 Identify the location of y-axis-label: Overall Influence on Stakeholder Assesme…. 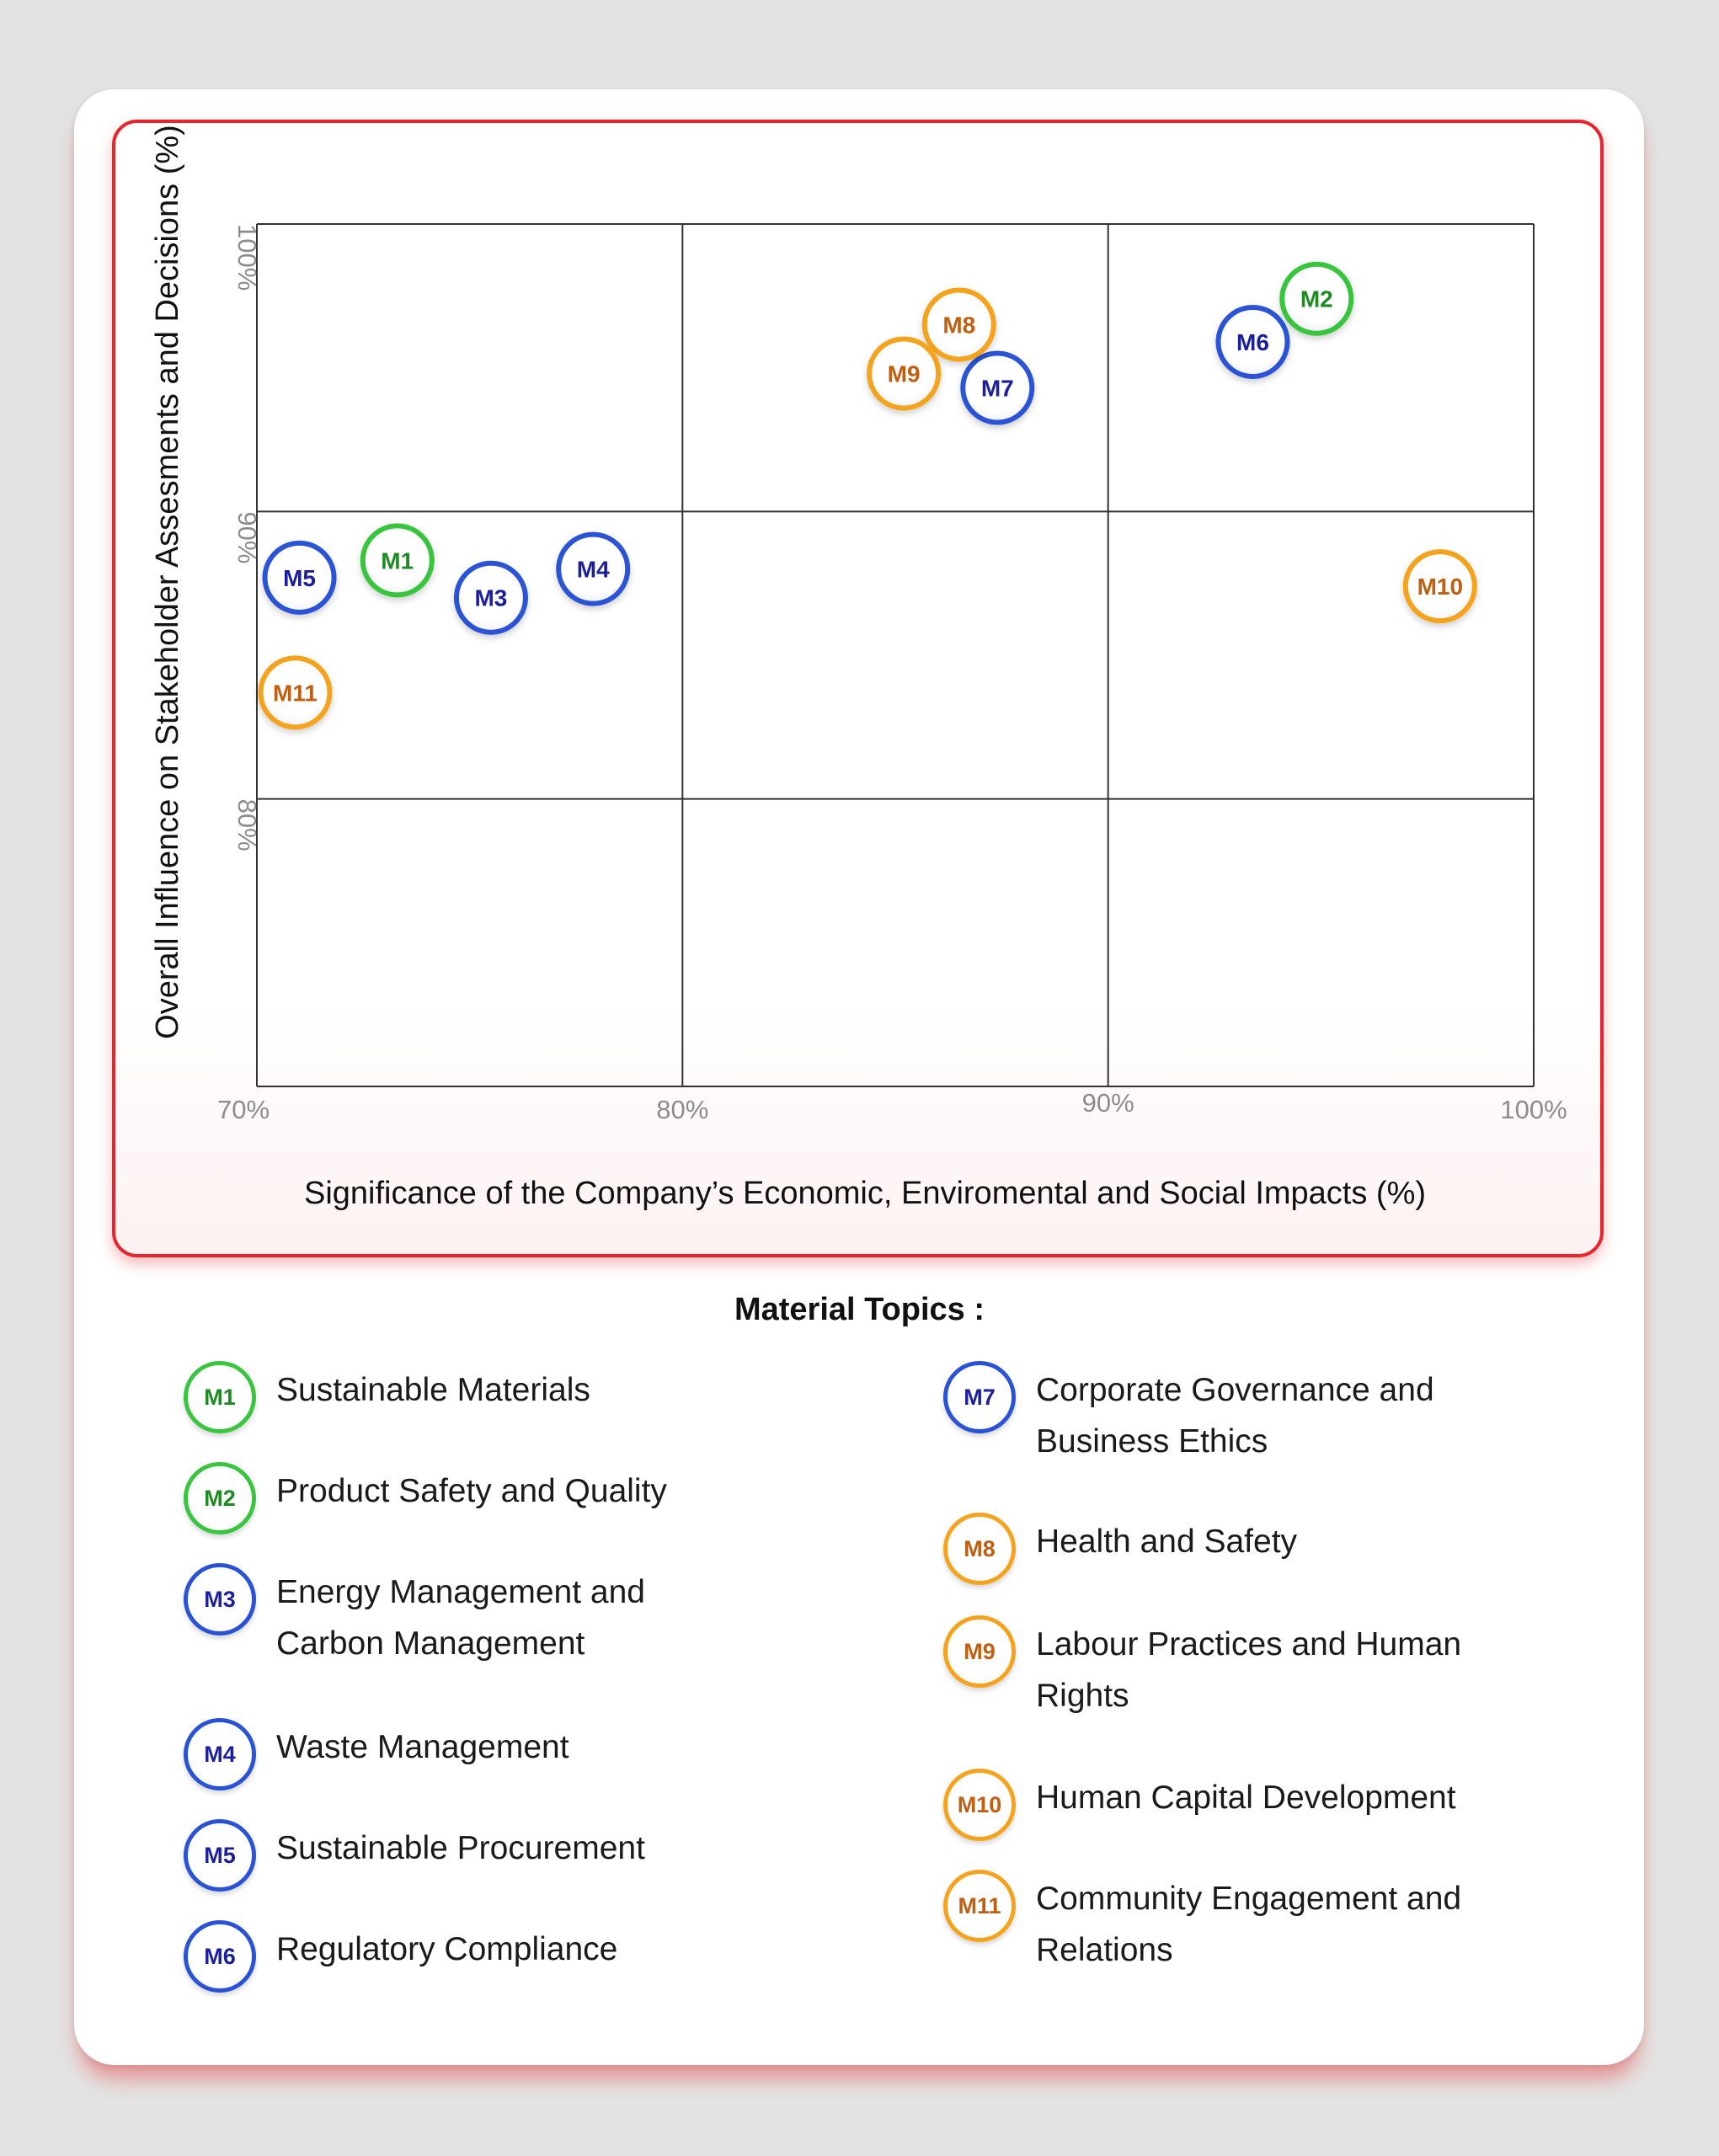
(167, 582).